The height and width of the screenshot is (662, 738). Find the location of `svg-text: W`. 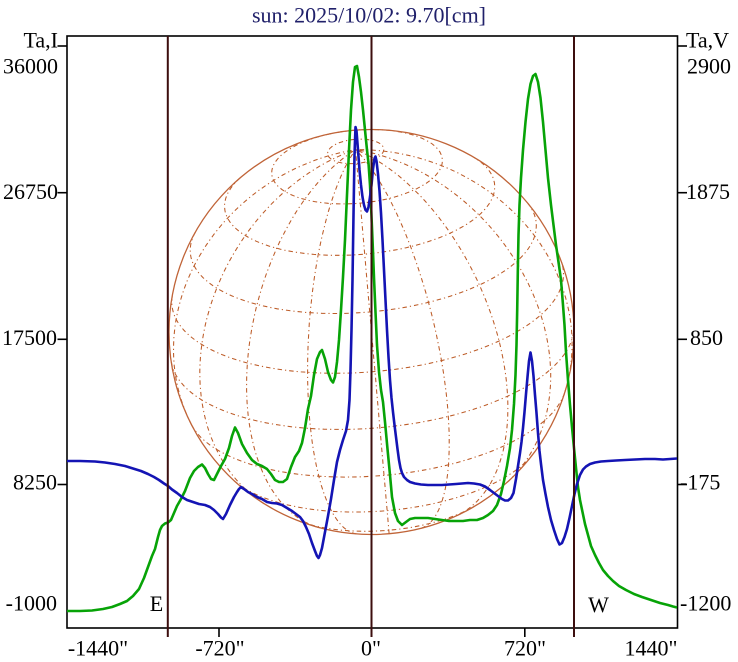

svg-text: W is located at coordinates (598, 604).